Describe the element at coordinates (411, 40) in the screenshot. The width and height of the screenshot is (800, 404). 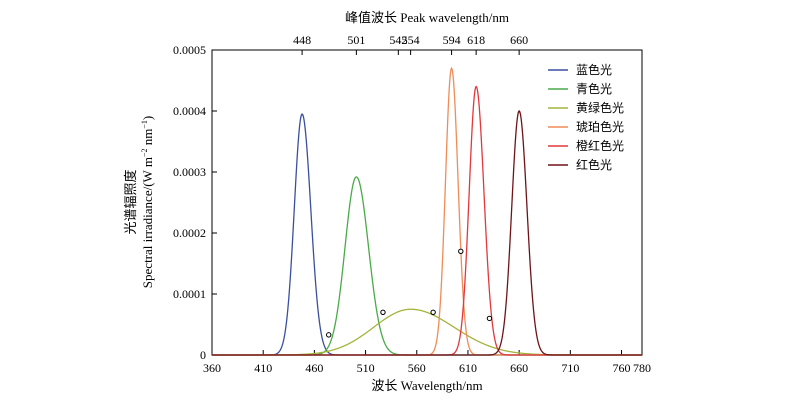
I see `top-tick-label-554: 554` at that location.